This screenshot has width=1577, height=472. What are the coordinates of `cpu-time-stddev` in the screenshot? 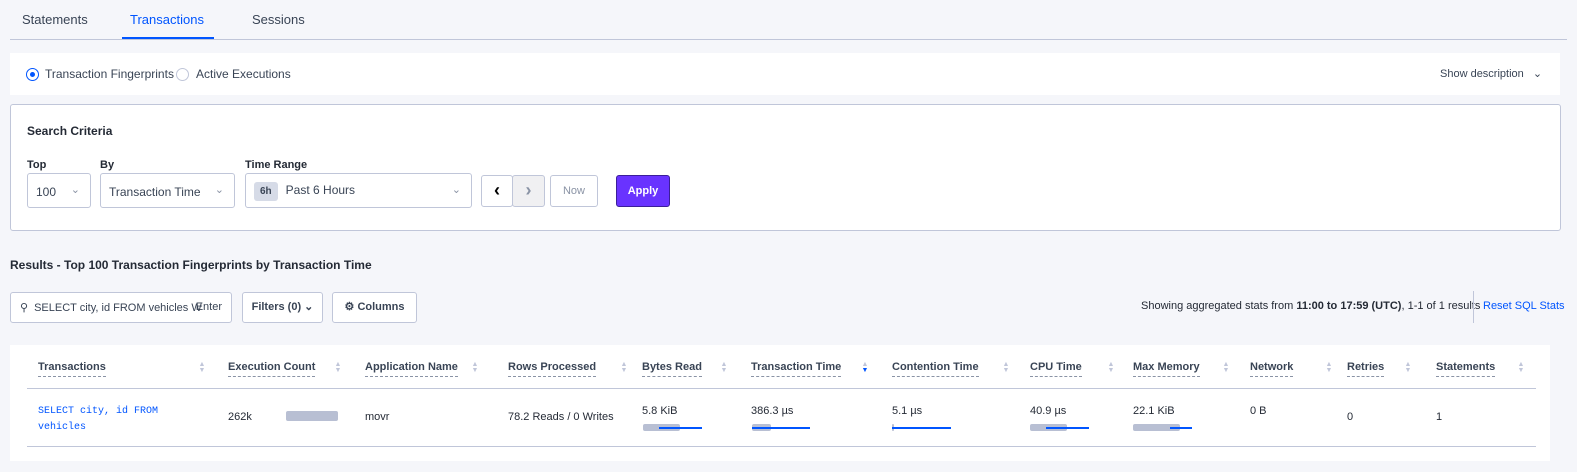 It's located at (1067, 428).